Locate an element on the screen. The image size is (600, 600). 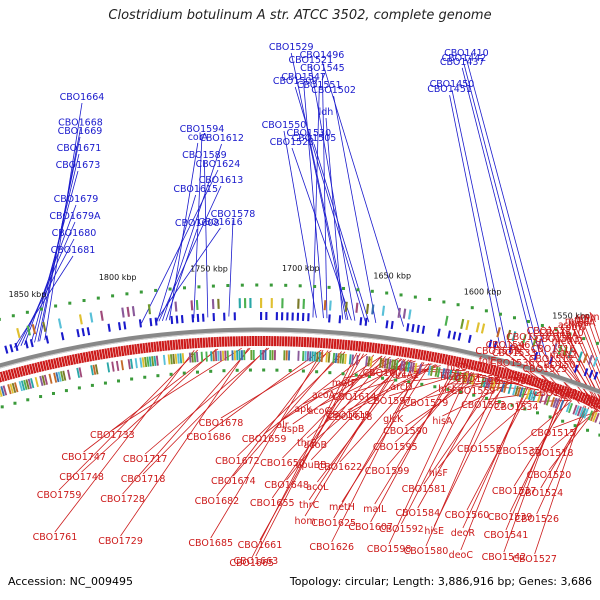
red-gene-label: CBO1579 is located at coordinates (426, 403).